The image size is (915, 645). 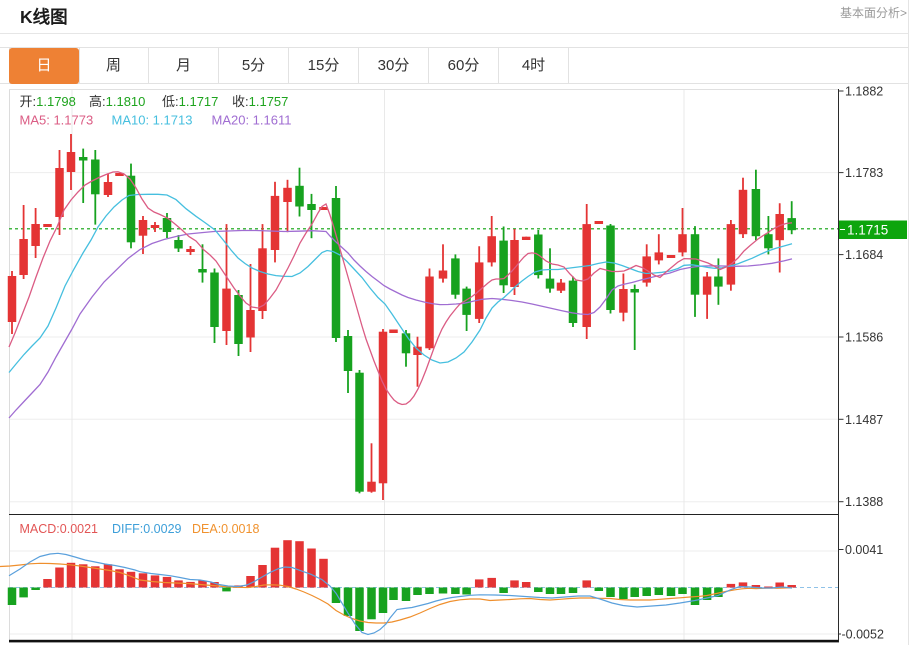 What do you see at coordinates (863, 635) in the screenshot?
I see `svg-text: -0.0052` at bounding box center [863, 635].